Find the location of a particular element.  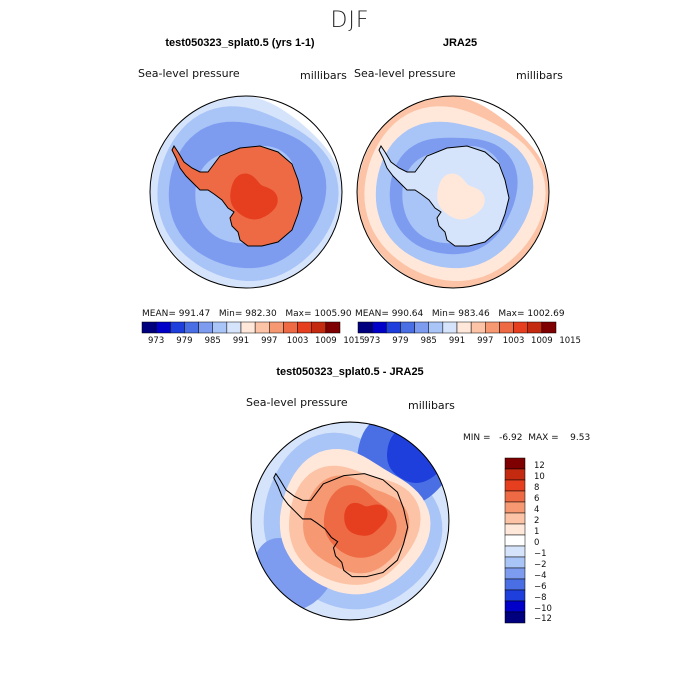

panel2-map is located at coordinates (453, 192).